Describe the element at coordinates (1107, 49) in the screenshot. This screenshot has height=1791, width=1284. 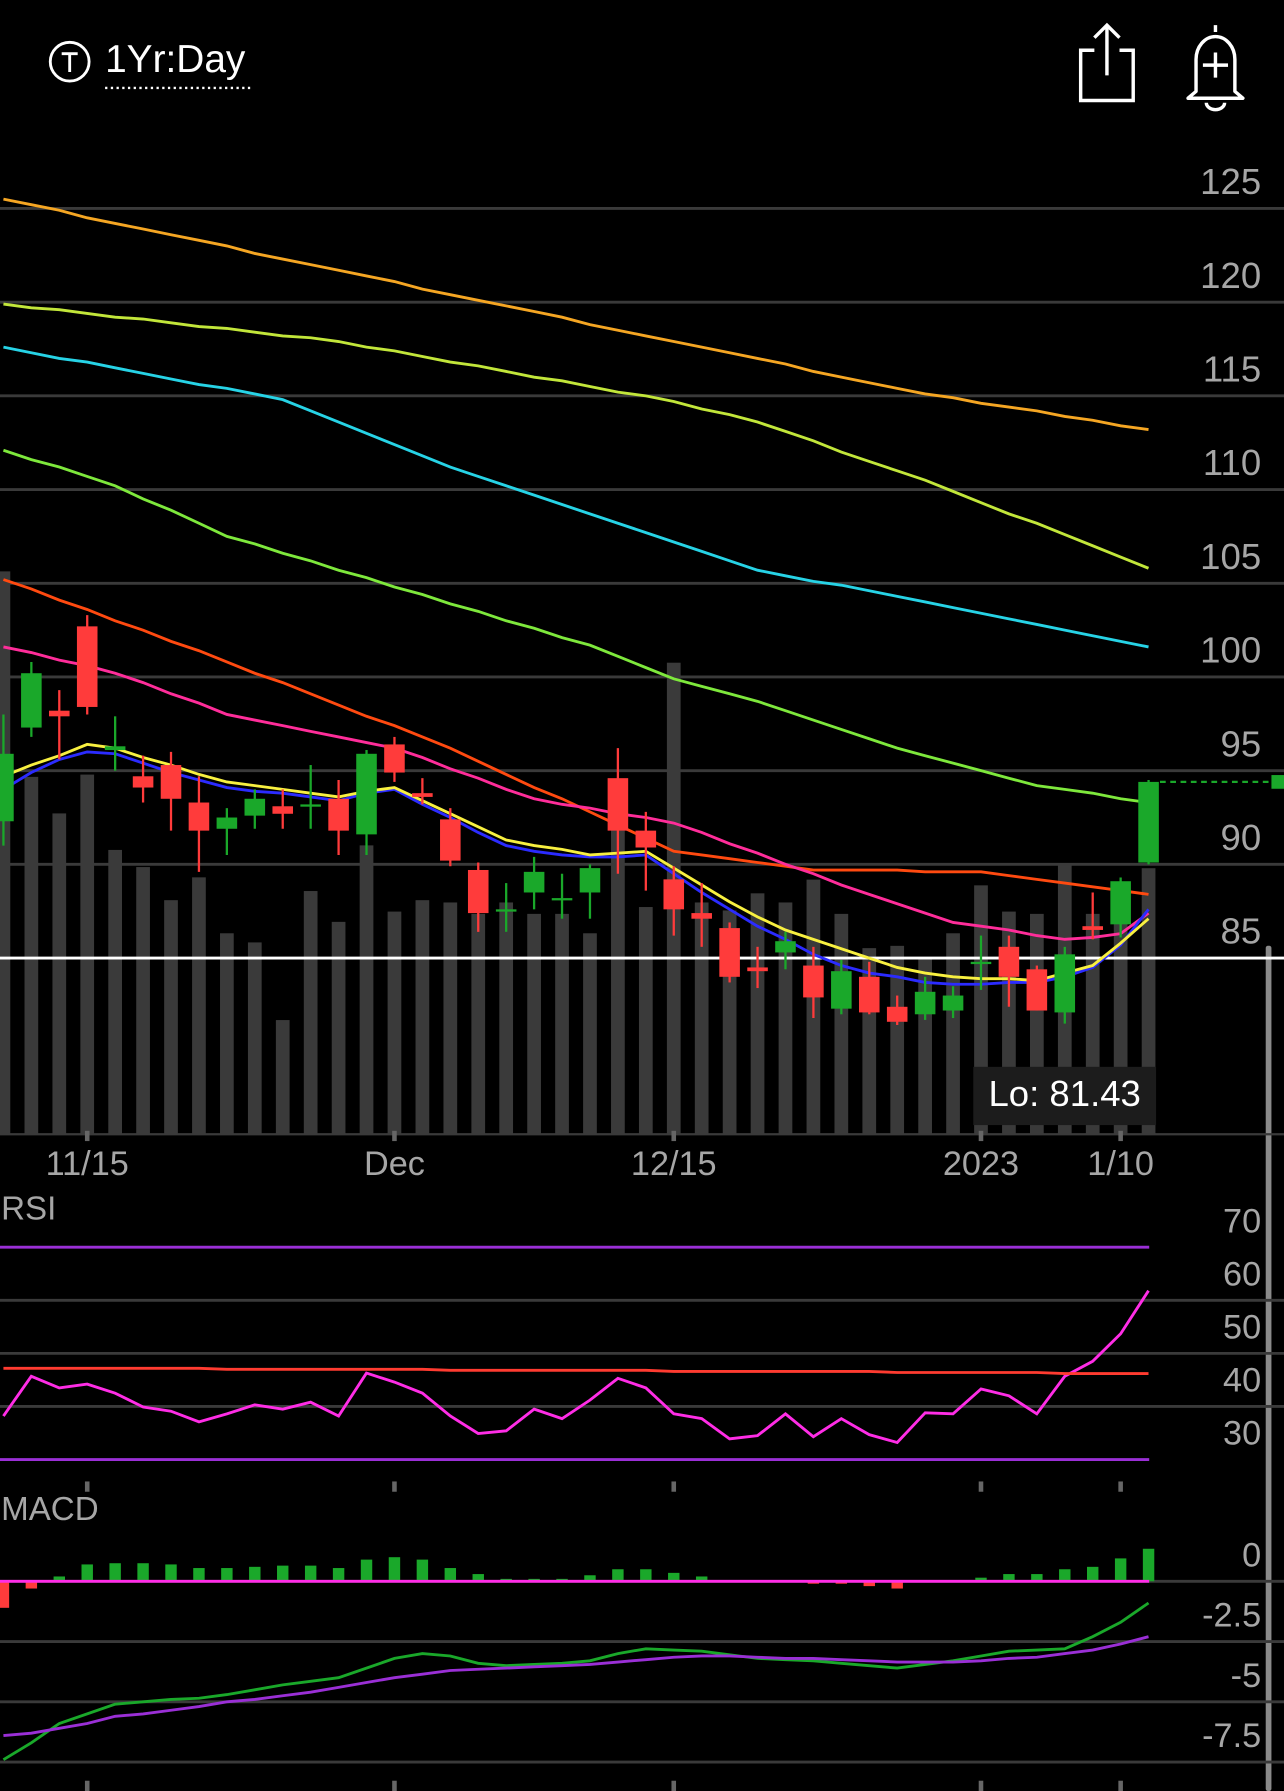
I see `share-icon-arrow` at that location.